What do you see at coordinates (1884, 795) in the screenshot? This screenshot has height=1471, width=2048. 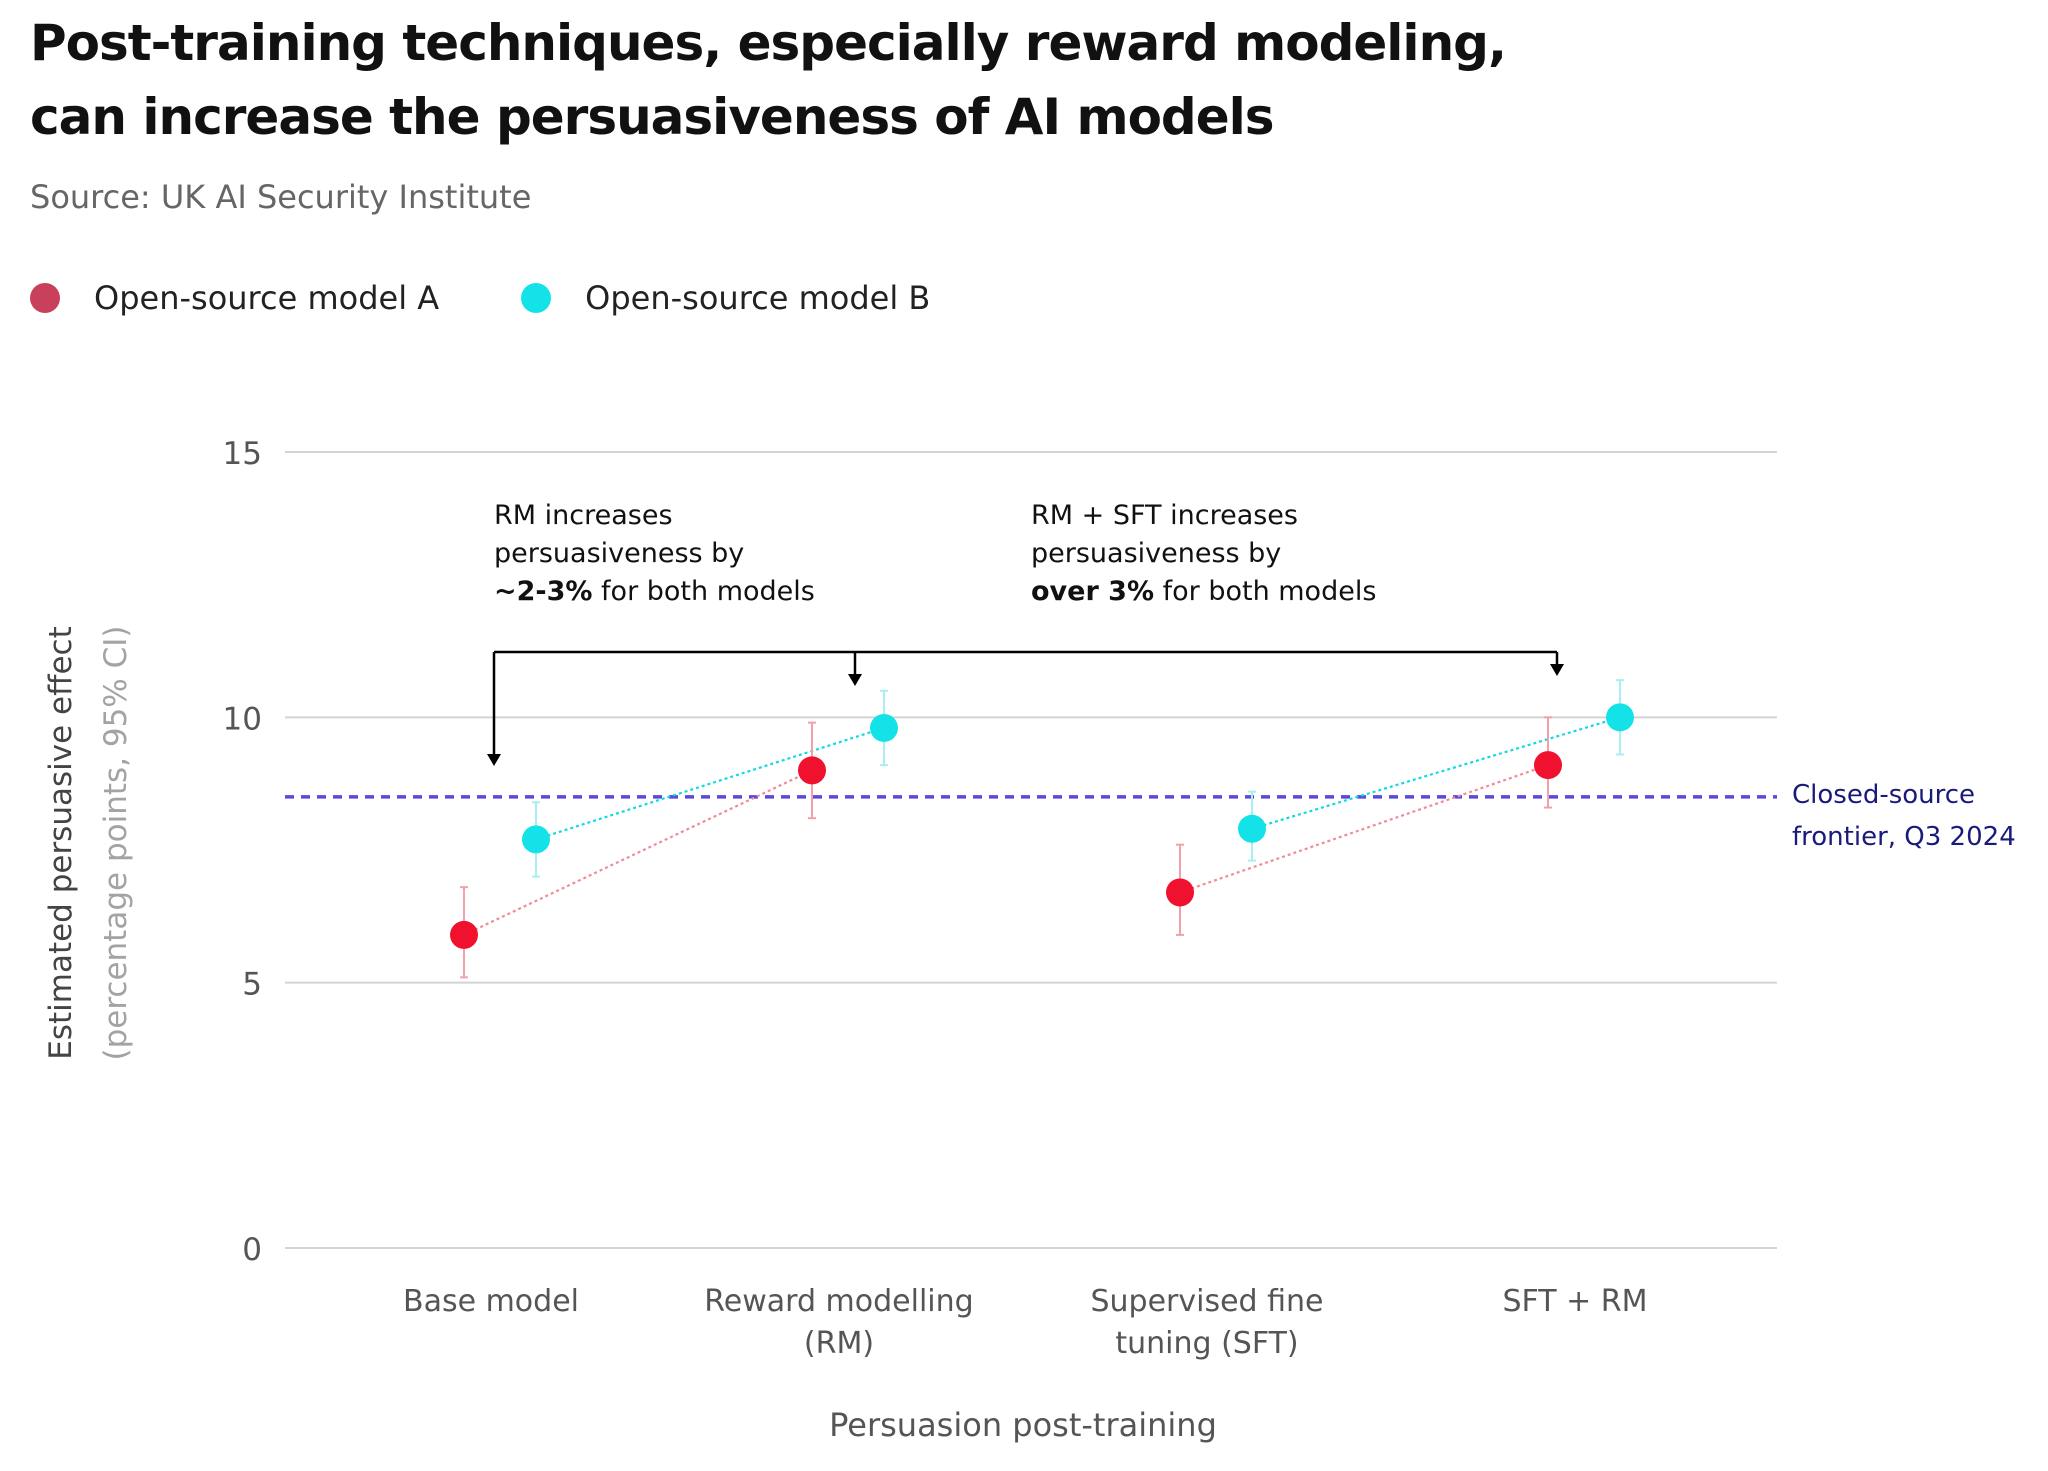 I see `reference-line-label-1: Closed-source` at bounding box center [1884, 795].